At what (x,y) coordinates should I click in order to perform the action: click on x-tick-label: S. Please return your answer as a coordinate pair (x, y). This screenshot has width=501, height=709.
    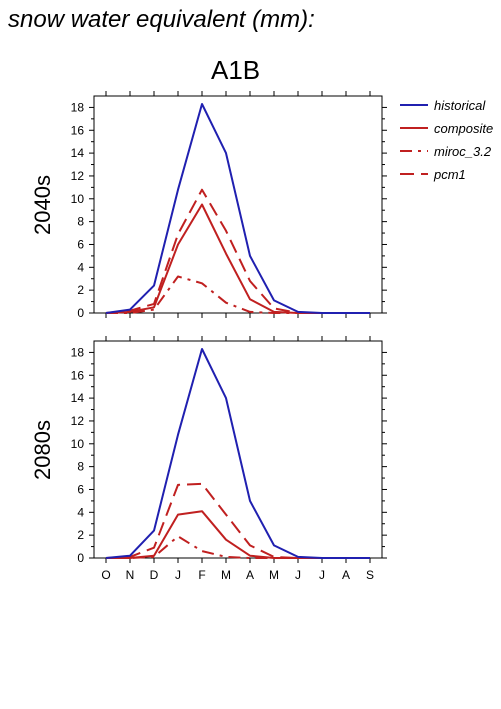
    Looking at the image, I should click on (370, 575).